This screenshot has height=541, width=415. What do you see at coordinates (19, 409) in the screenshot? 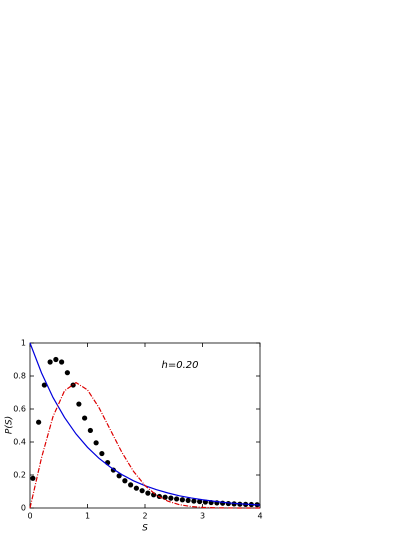
I see `y-tick-label: 0.6` at bounding box center [19, 409].